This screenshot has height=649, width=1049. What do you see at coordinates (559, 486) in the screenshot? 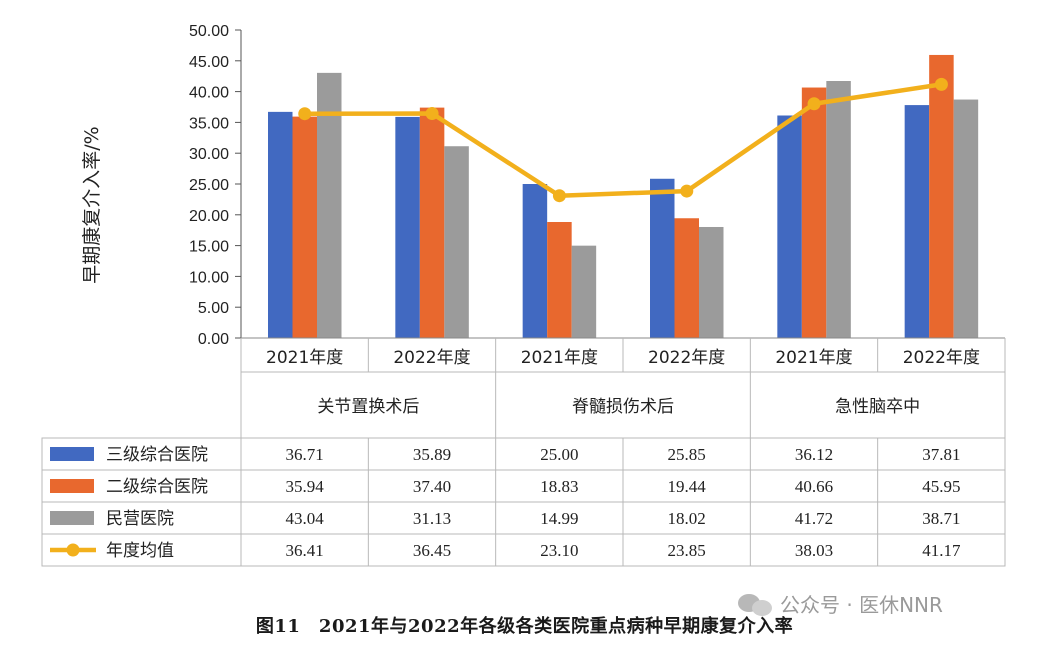
I see `table-cell: 18.83` at bounding box center [559, 486].